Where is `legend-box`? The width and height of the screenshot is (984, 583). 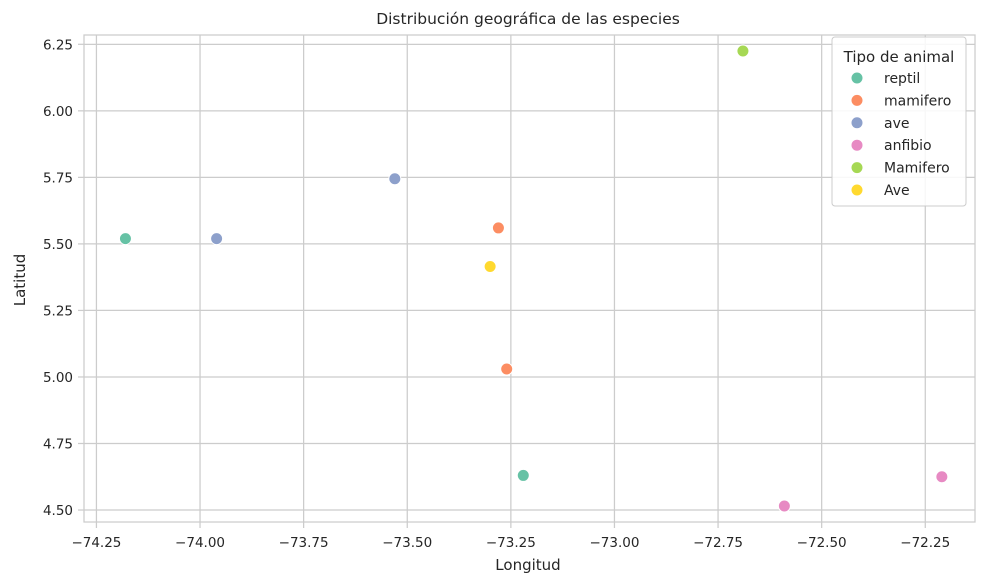
legend-box is located at coordinates (899, 121).